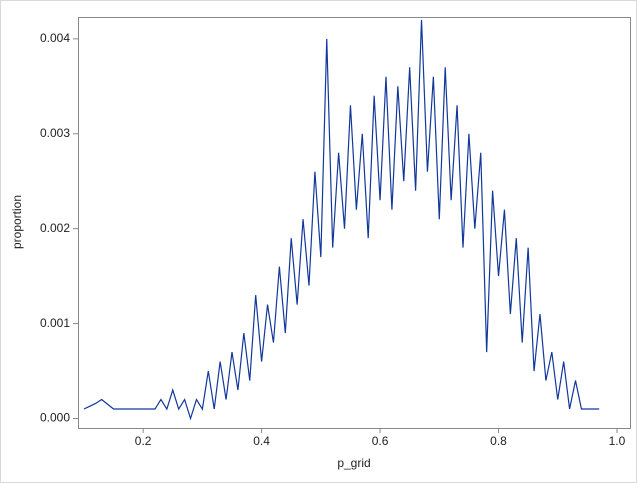 The width and height of the screenshot is (637, 483). What do you see at coordinates (55, 38) in the screenshot?
I see `y-tick-label: 0.004` at bounding box center [55, 38].